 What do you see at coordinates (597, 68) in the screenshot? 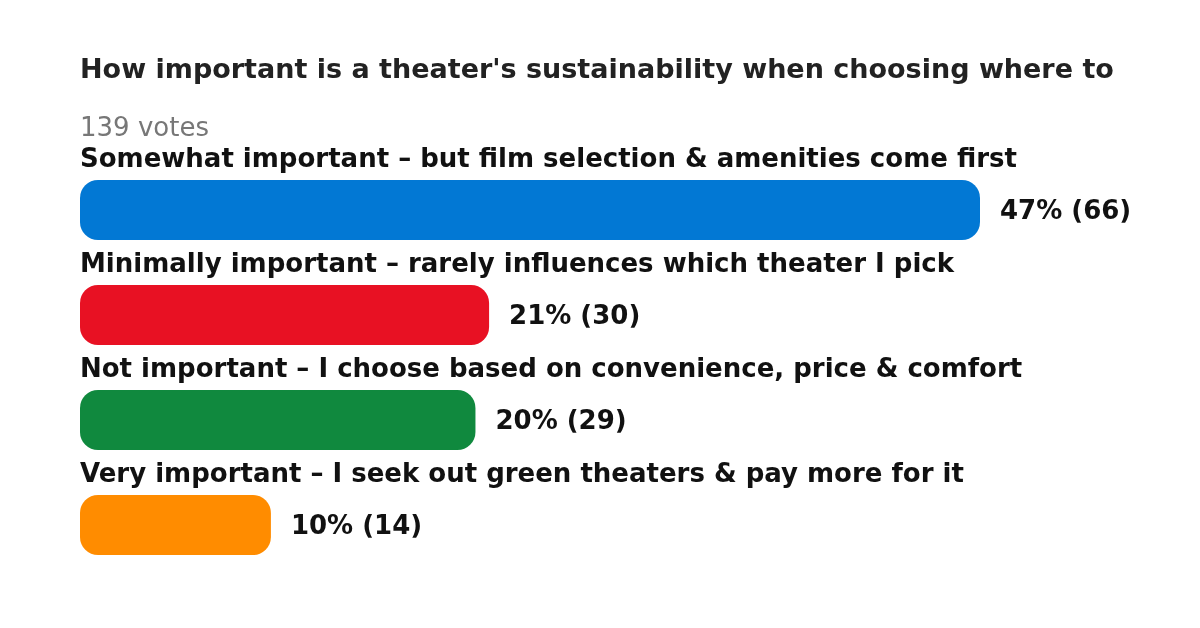
I see `chart-title: How important is a theater's sustainability when choosing where to` at bounding box center [597, 68].